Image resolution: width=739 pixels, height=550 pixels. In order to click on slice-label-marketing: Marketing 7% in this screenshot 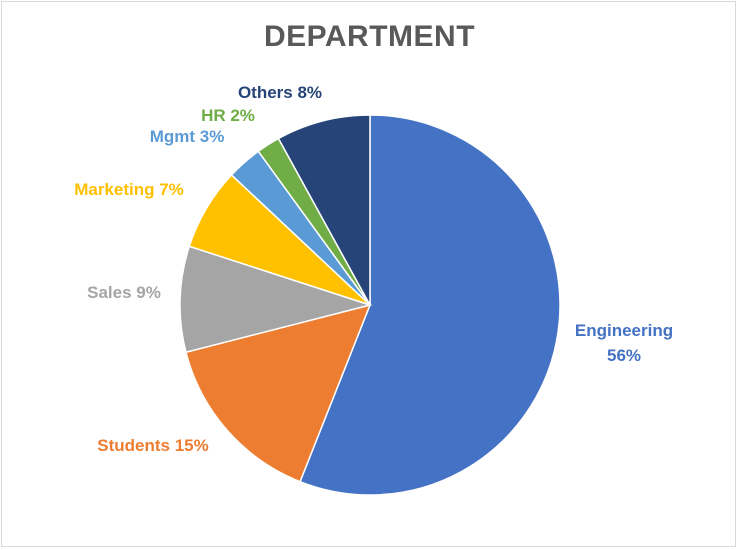, I will do `click(129, 189)`.